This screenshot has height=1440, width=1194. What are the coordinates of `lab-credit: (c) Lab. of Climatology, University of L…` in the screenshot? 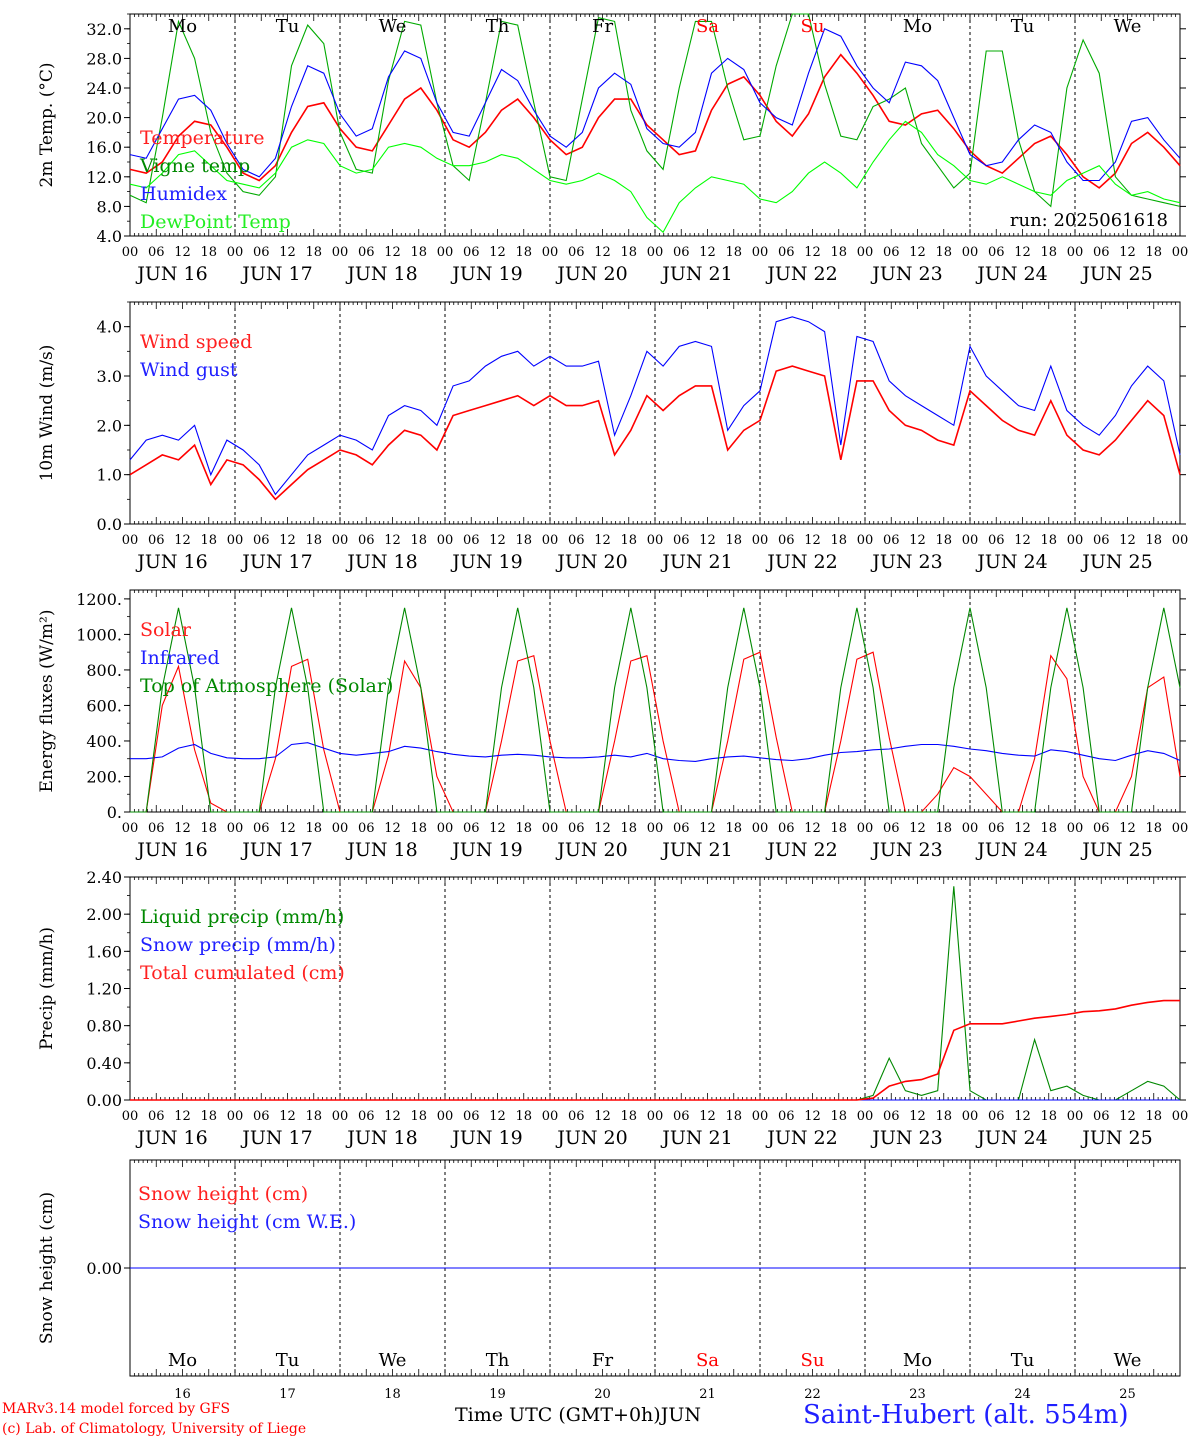 It's located at (154, 1429).